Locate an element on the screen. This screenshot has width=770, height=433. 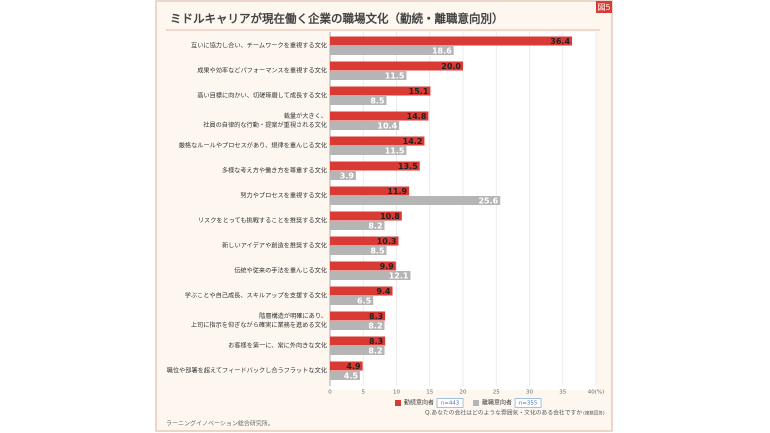
value-label: 18.6 is located at coordinates (442, 51).